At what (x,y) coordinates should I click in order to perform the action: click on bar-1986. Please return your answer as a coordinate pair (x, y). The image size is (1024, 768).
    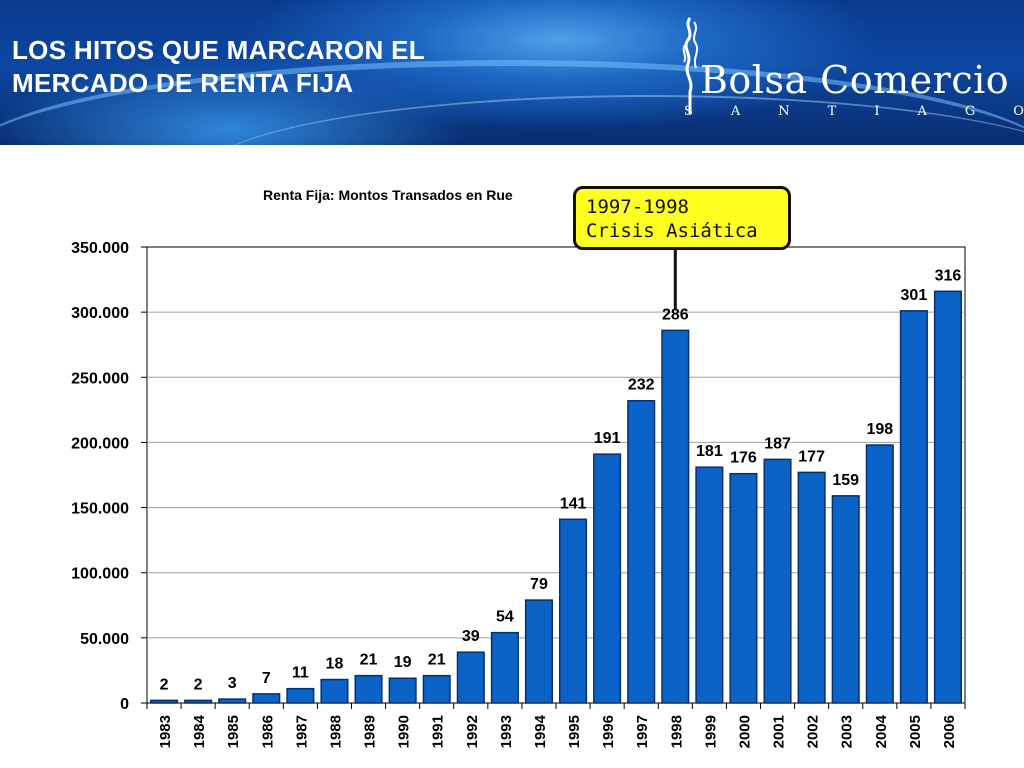
    Looking at the image, I should click on (266, 698).